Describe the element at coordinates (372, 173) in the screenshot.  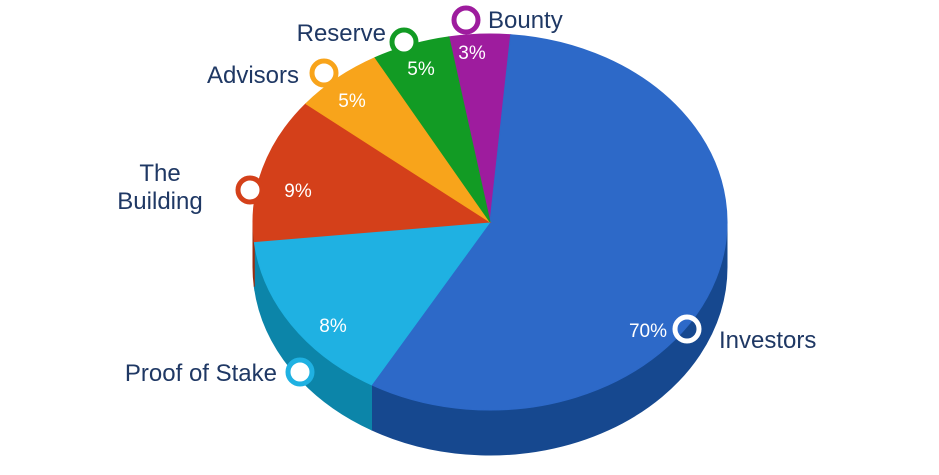
I see `pie-slice-the-building` at that location.